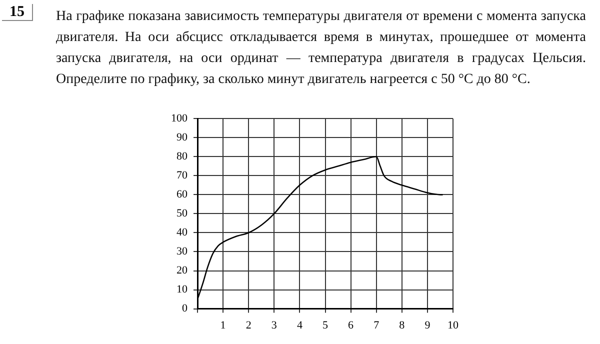  What do you see at coordinates (453, 325) in the screenshot?
I see `x-tick-label: 10` at bounding box center [453, 325].